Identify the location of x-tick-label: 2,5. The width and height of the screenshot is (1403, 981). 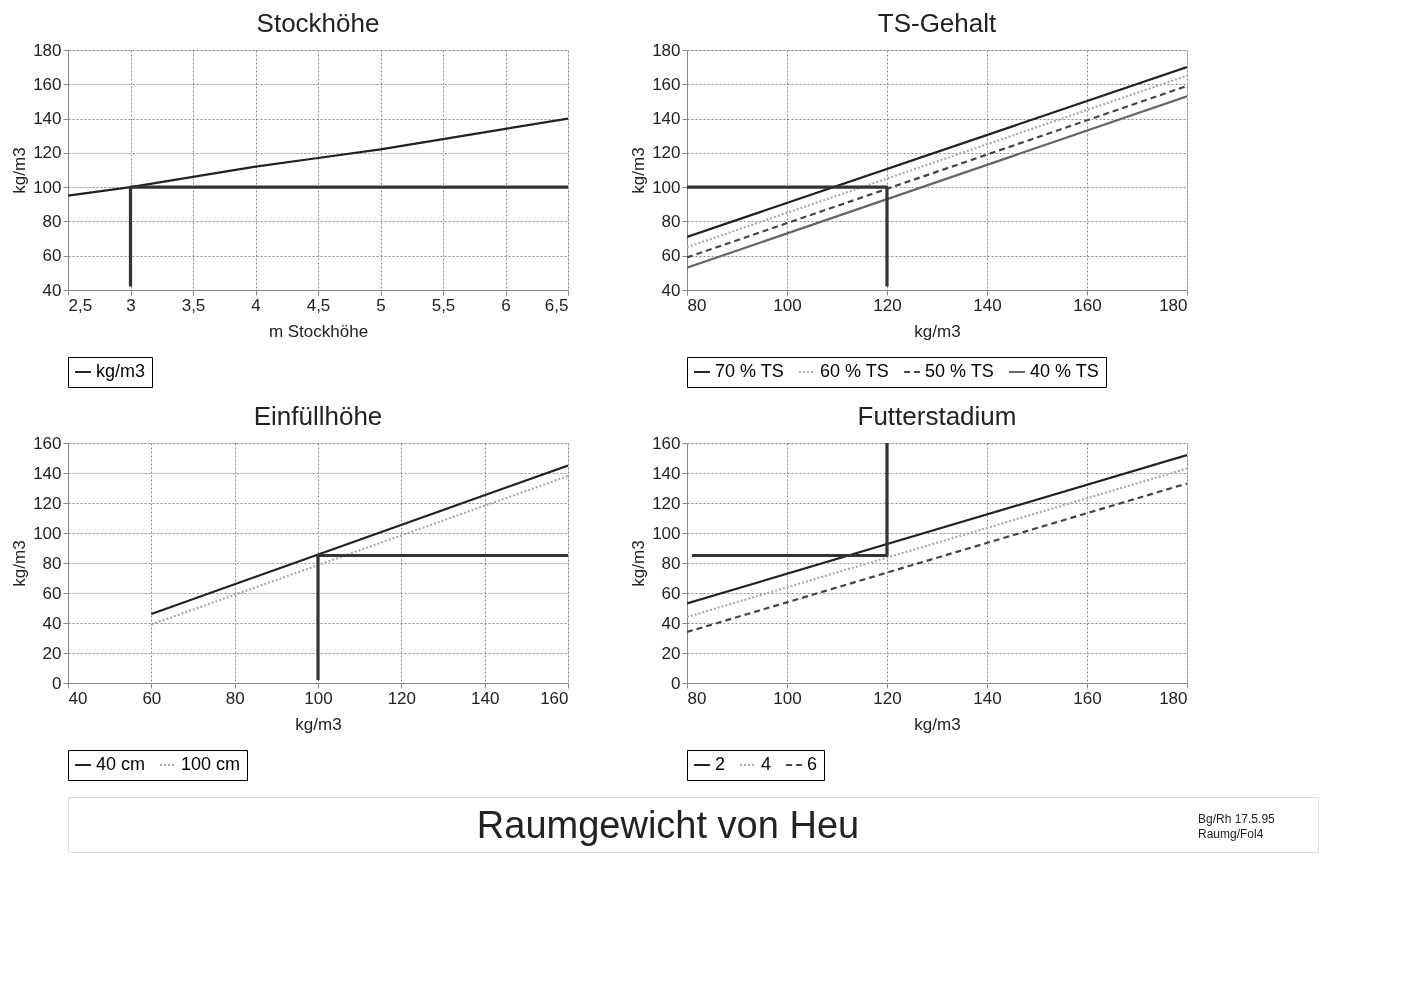
(80, 305).